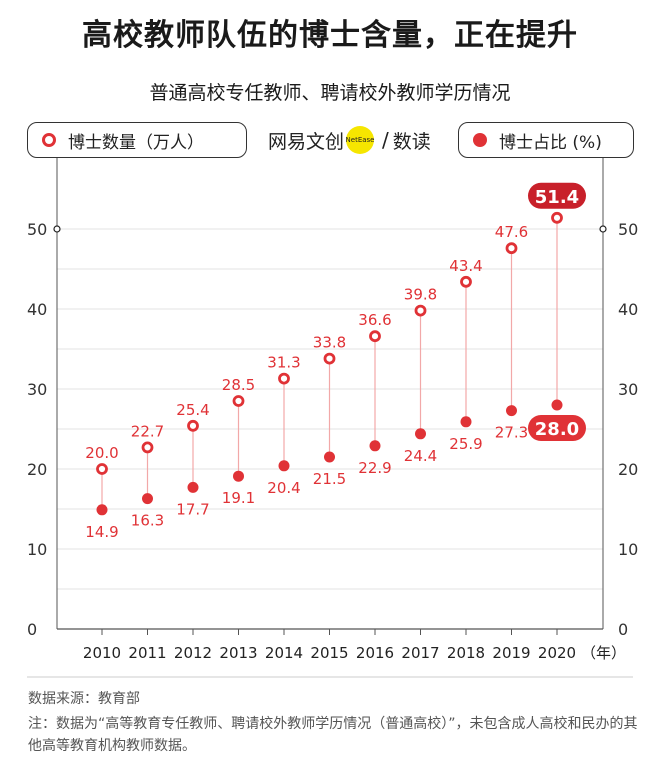 The height and width of the screenshot is (779, 660). What do you see at coordinates (330, 35) in the screenshot?
I see `chart-title: 高校教师队伍的博士含量，正在提升` at bounding box center [330, 35].